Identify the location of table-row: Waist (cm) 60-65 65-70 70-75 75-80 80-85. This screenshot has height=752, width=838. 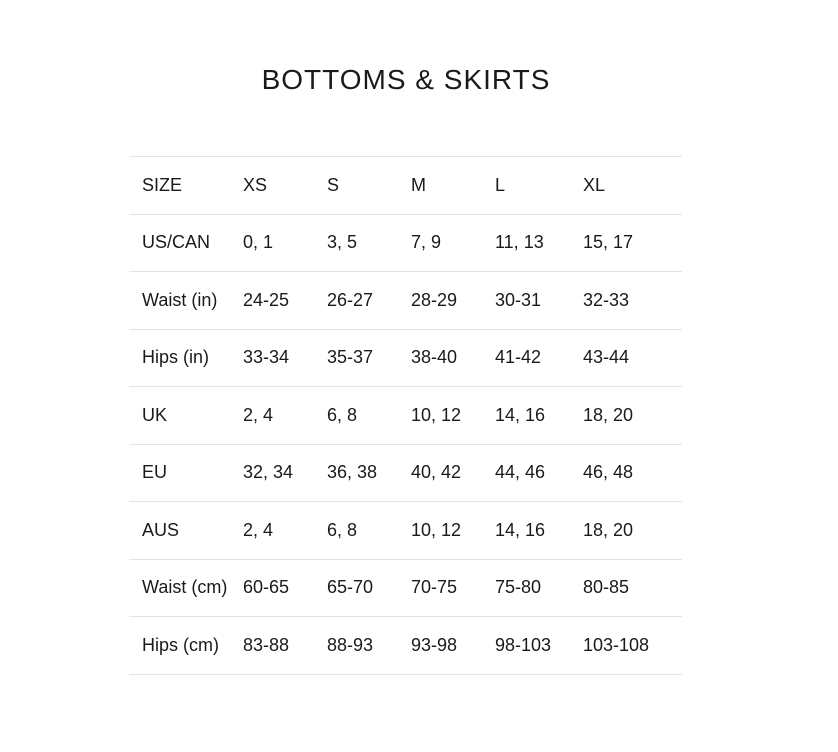
(405, 587).